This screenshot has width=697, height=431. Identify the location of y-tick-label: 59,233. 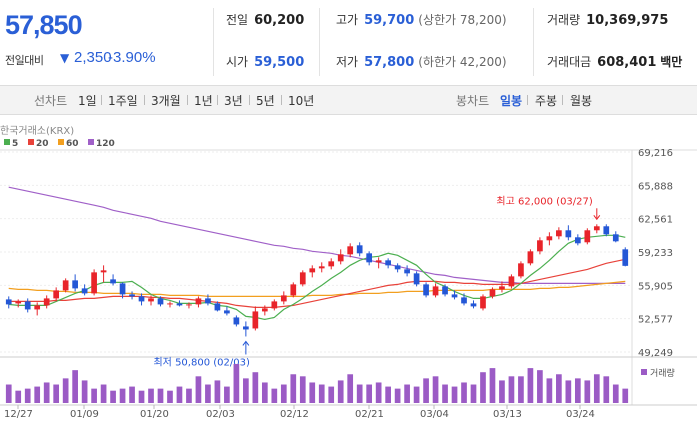
(655, 253).